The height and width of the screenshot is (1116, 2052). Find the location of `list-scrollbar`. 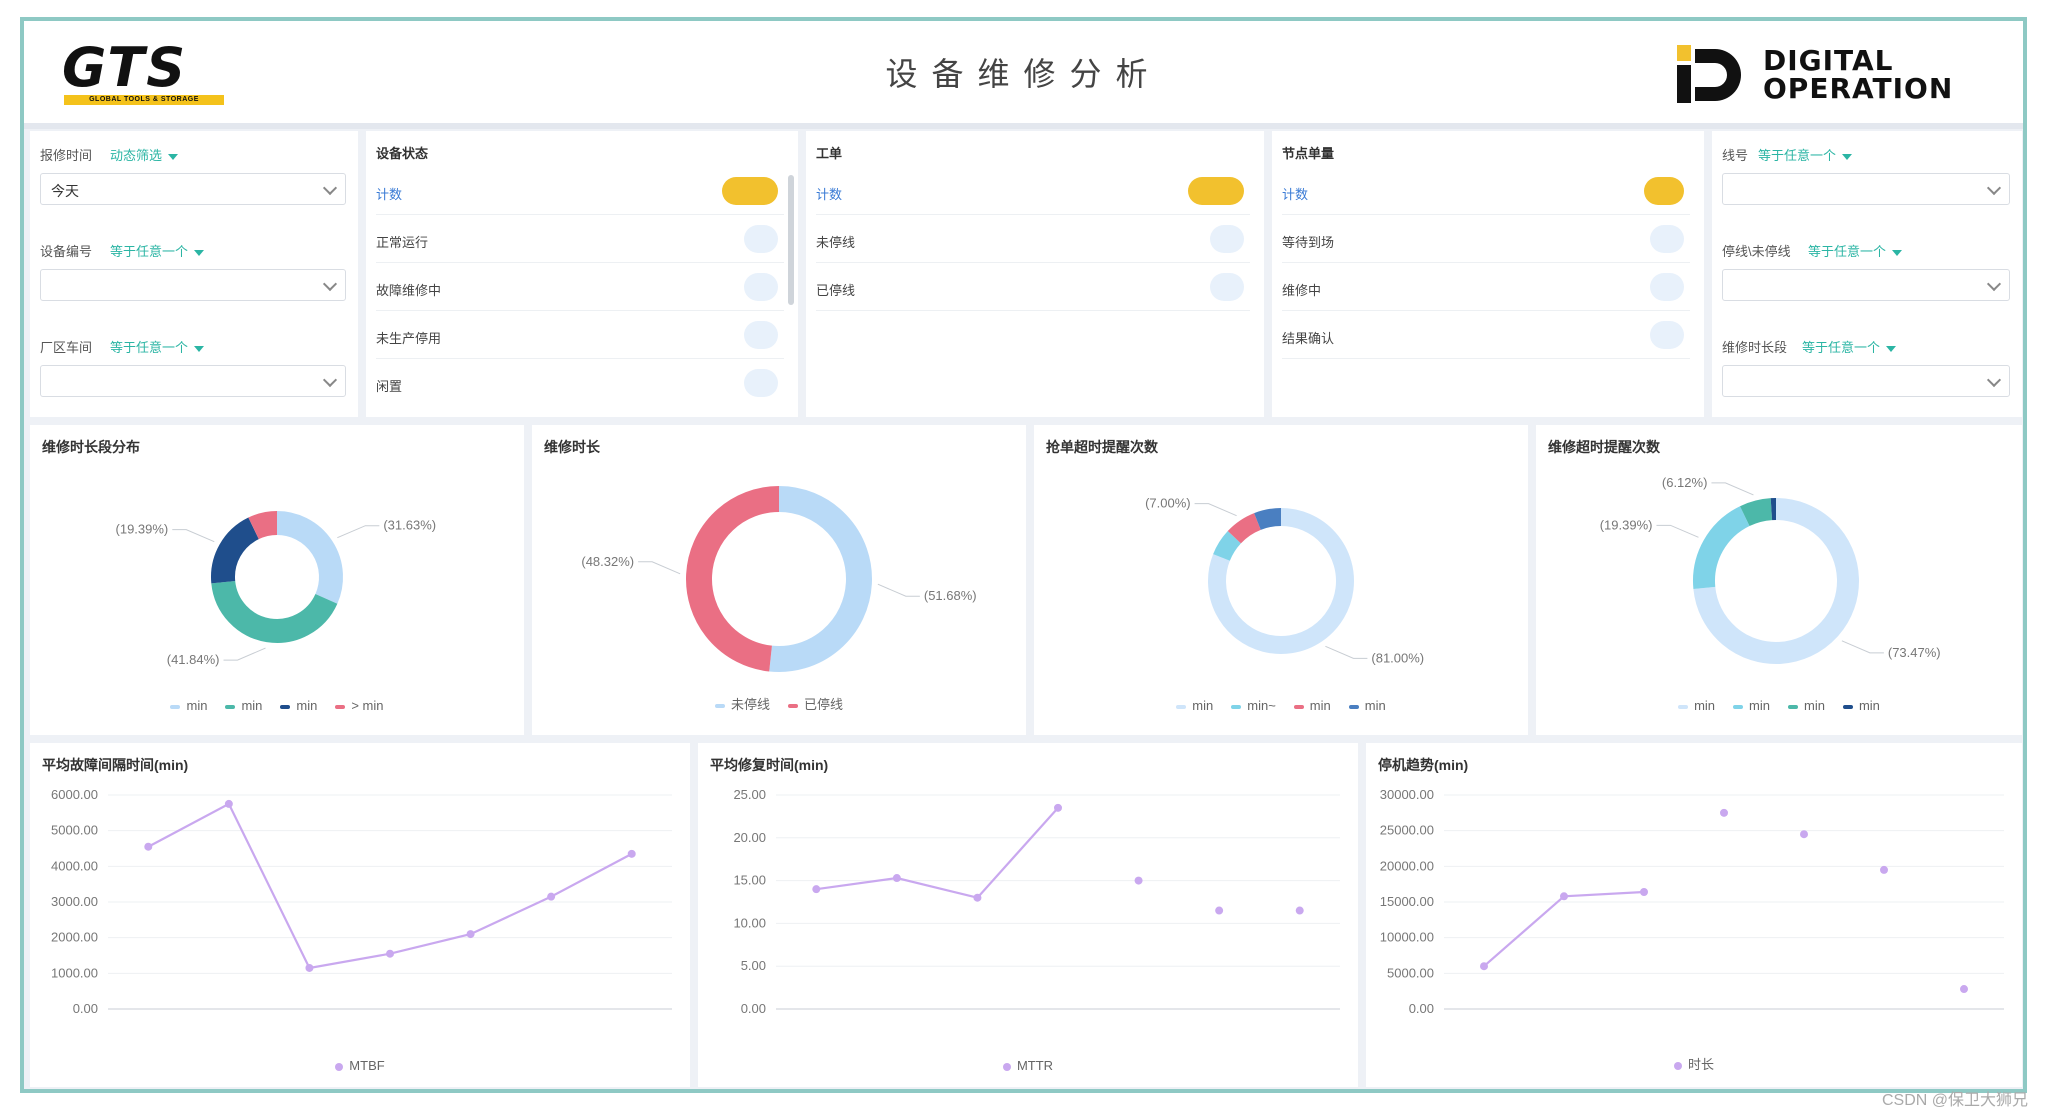

list-scrollbar is located at coordinates (791, 240).